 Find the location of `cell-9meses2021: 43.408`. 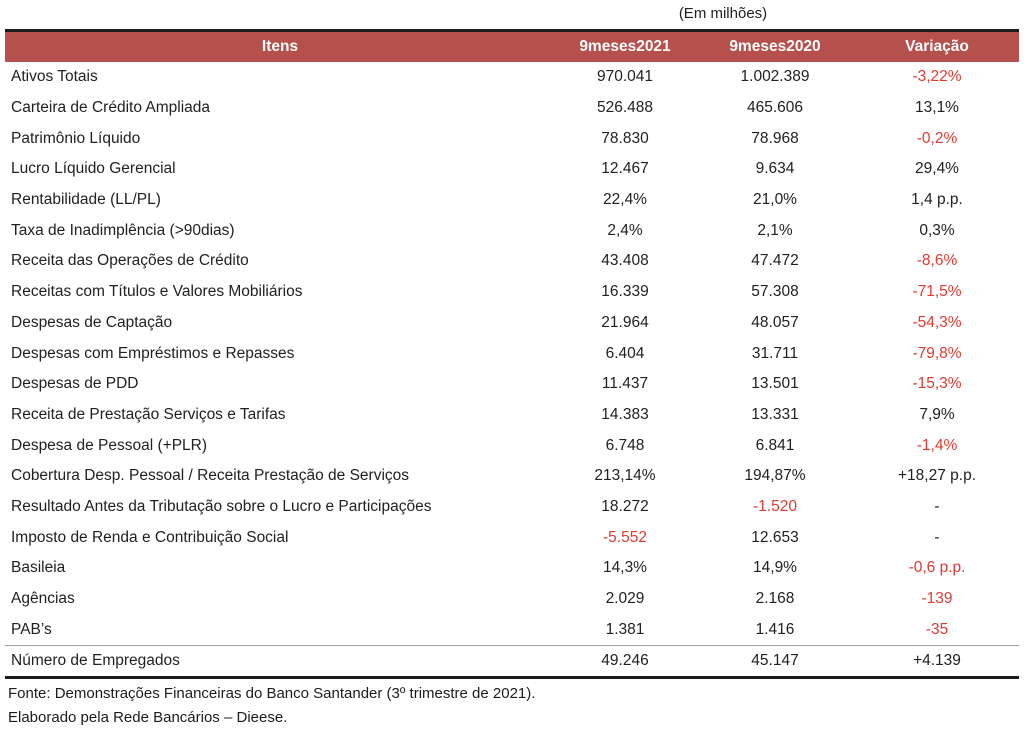

cell-9meses2021: 43.408 is located at coordinates (625, 261).